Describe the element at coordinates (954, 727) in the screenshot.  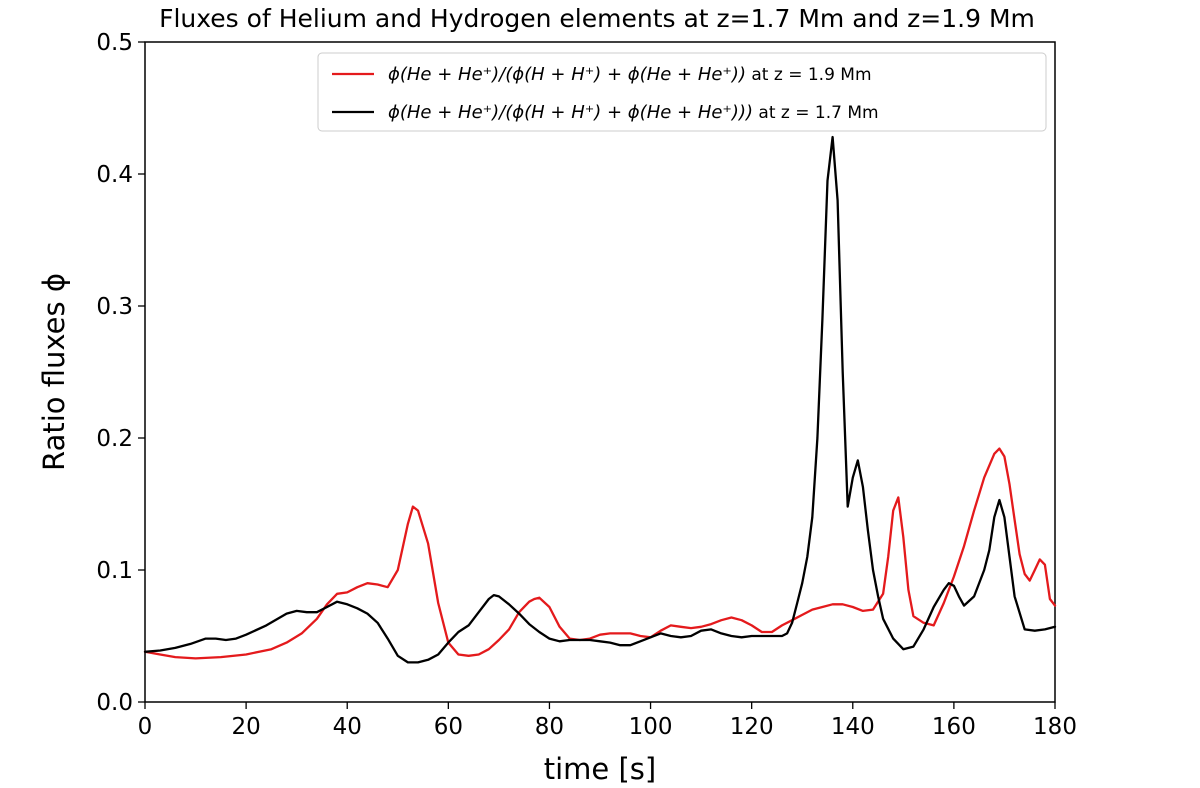
I see `x-tick-label: 160` at that location.